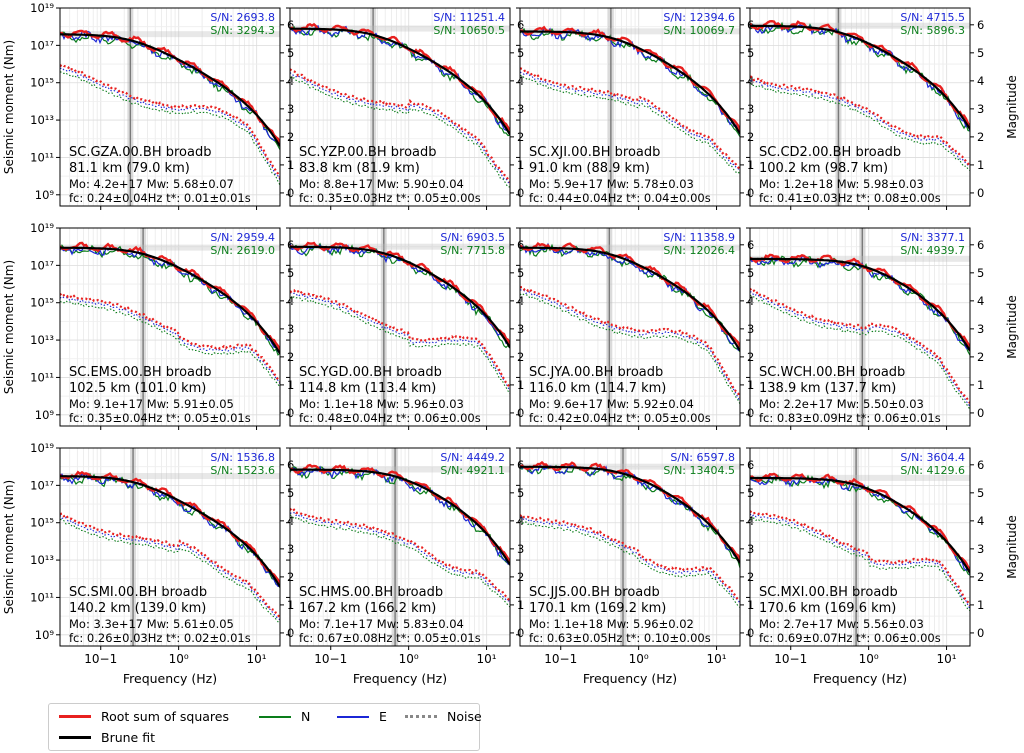  I want to click on sn-n-label: S/N: 10069.7, so click(699, 30).